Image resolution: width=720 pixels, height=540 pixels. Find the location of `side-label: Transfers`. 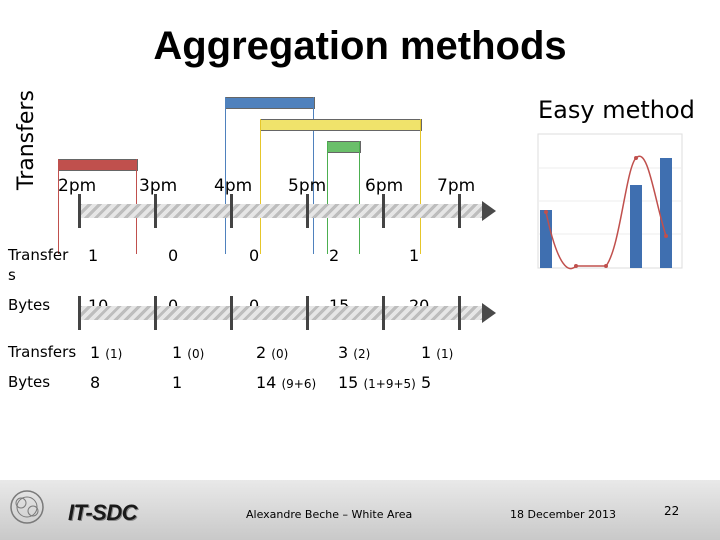

side-label: Transfers is located at coordinates (26, 140).